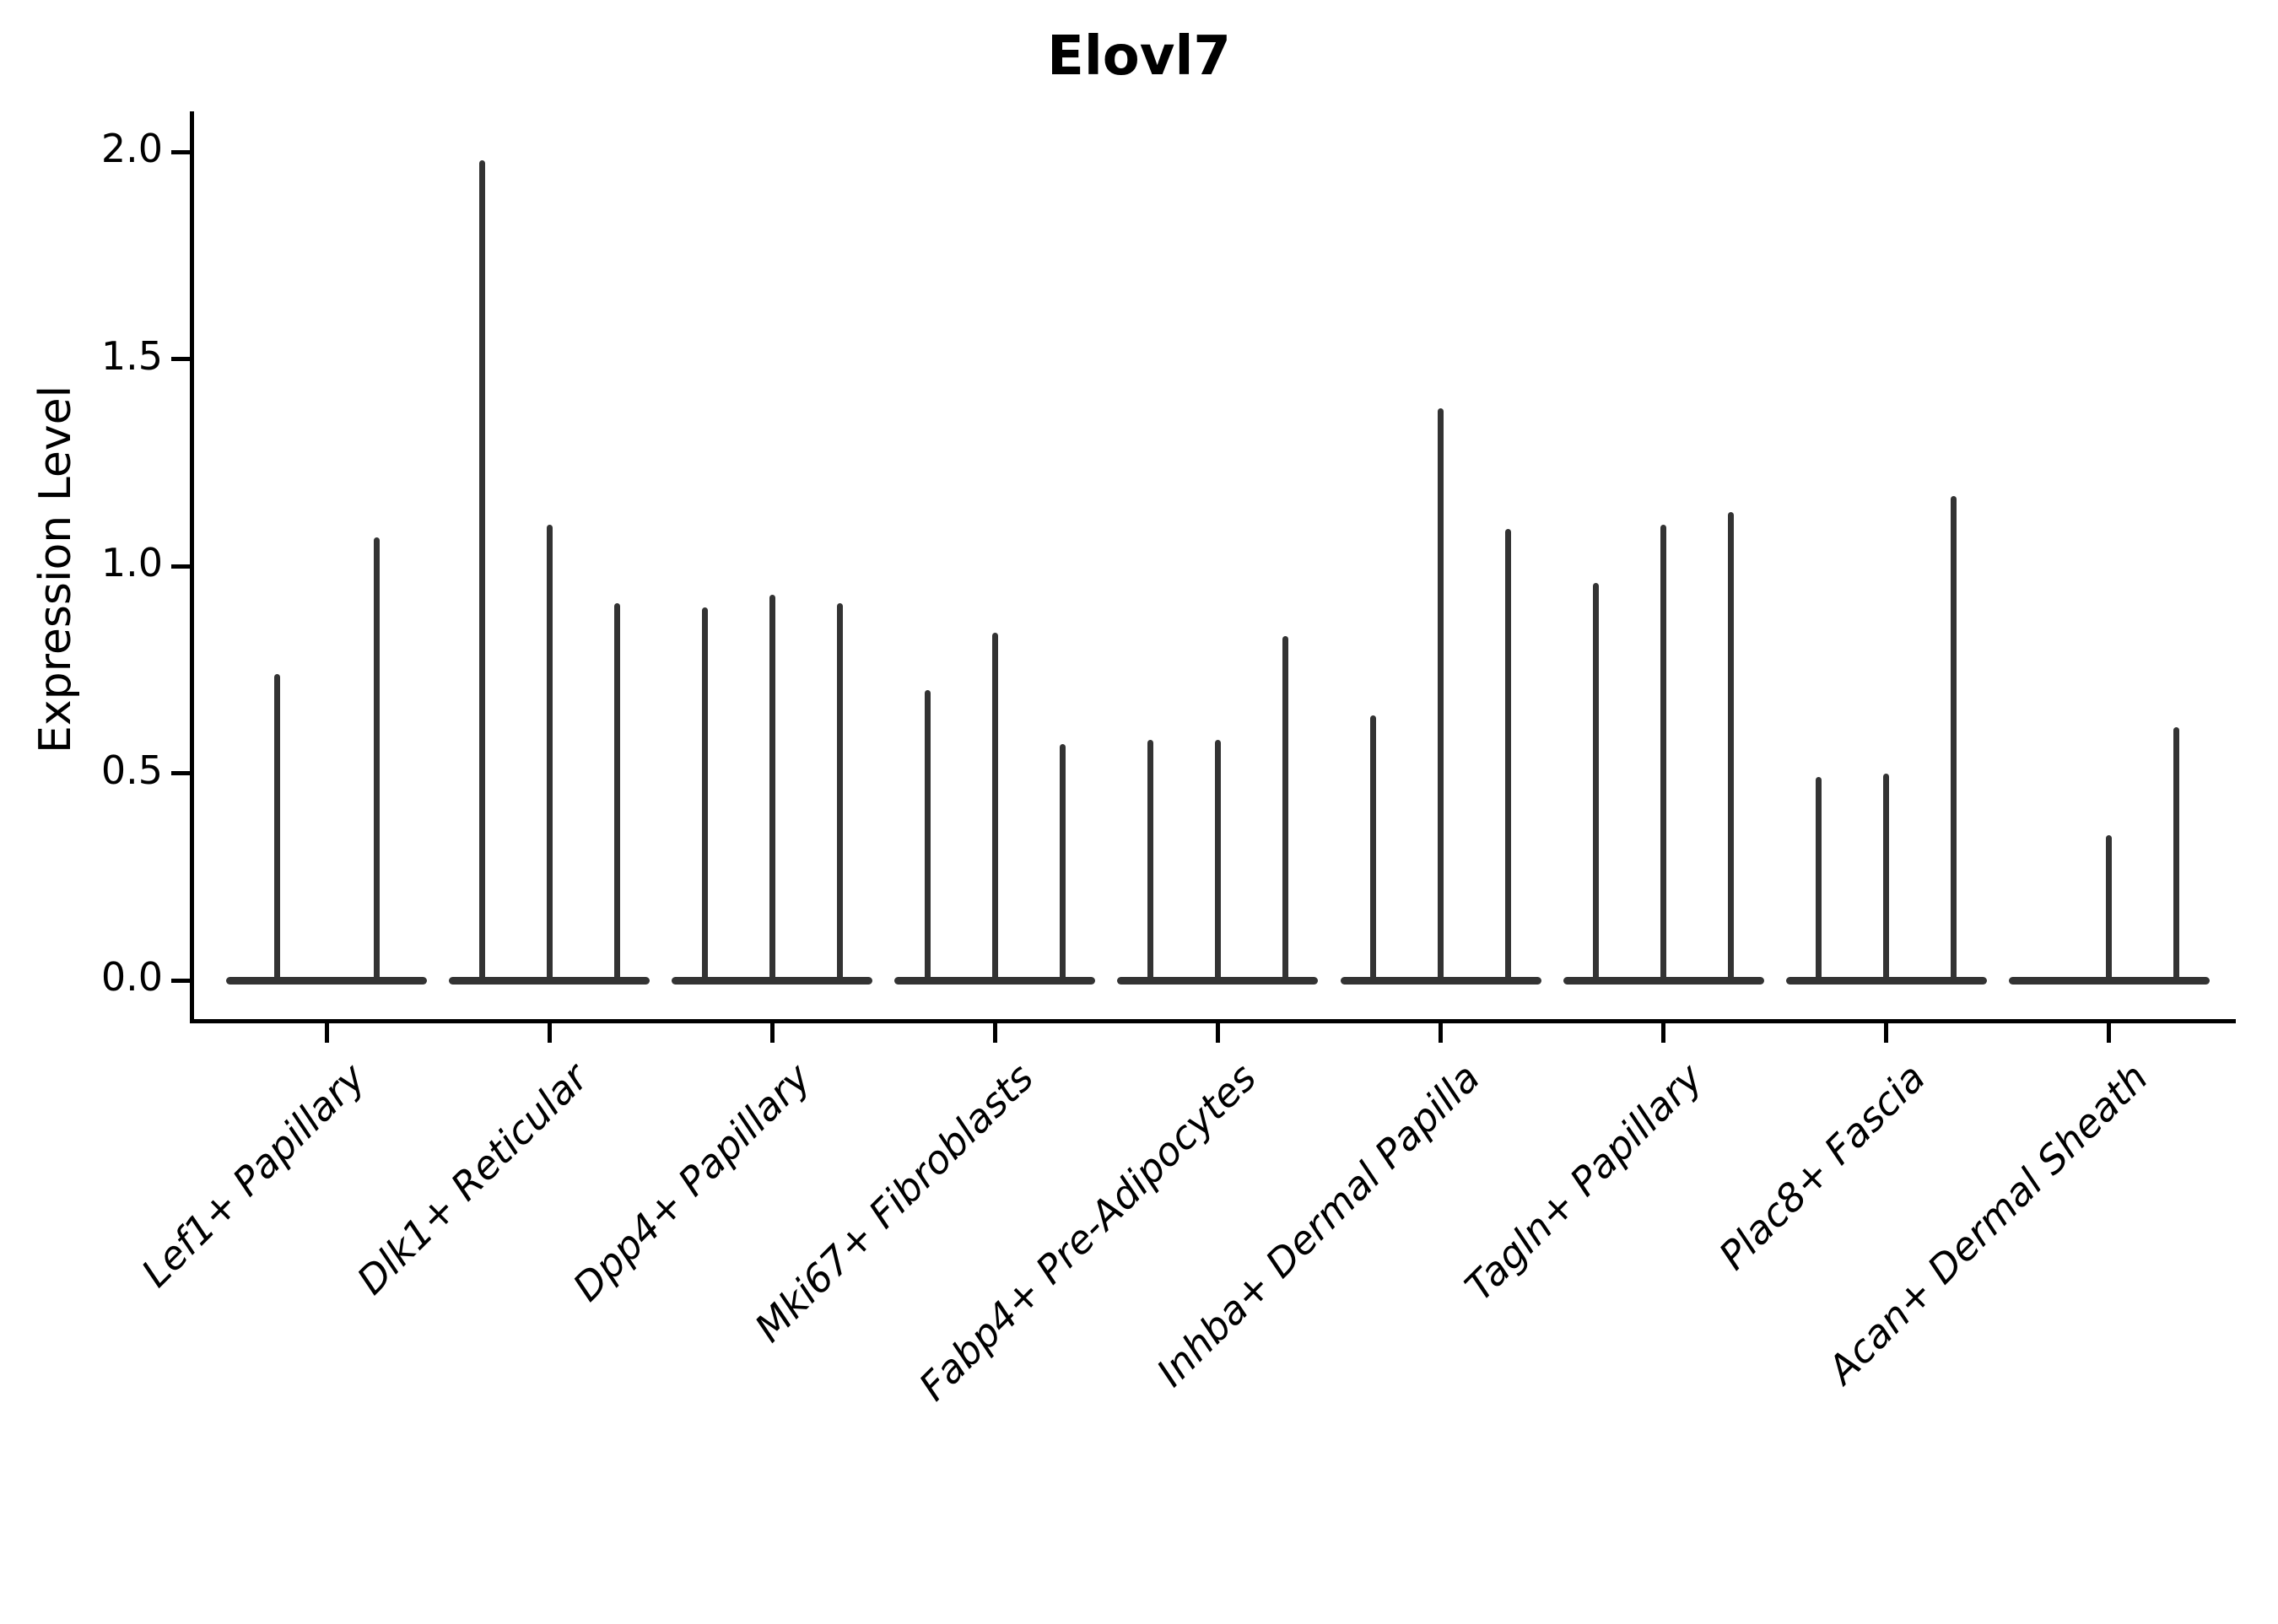 This screenshot has height=1624, width=2278. I want to click on x-axis-spine, so click(1213, 1021).